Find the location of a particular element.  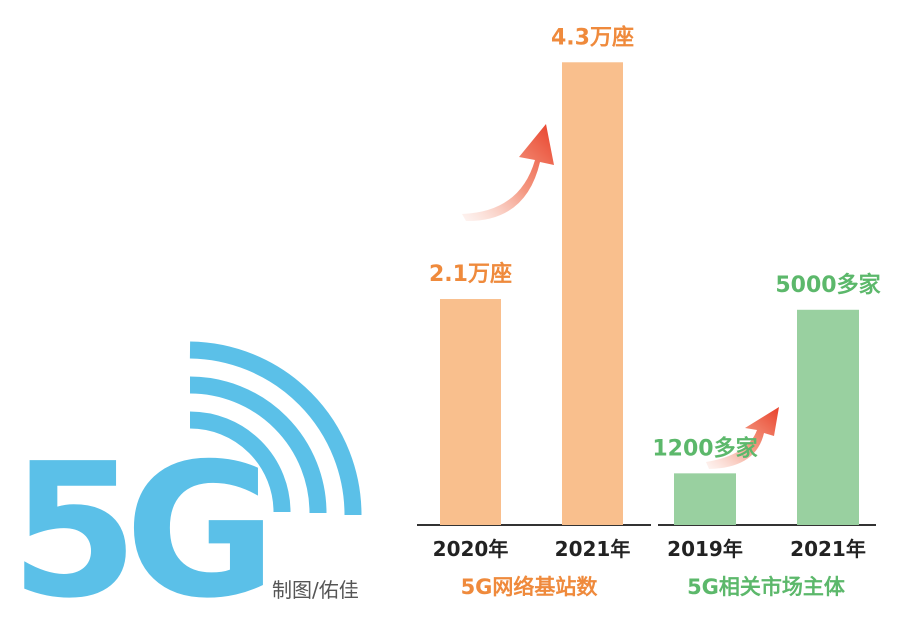

credit-text: 制图/佑佳 is located at coordinates (315, 590).